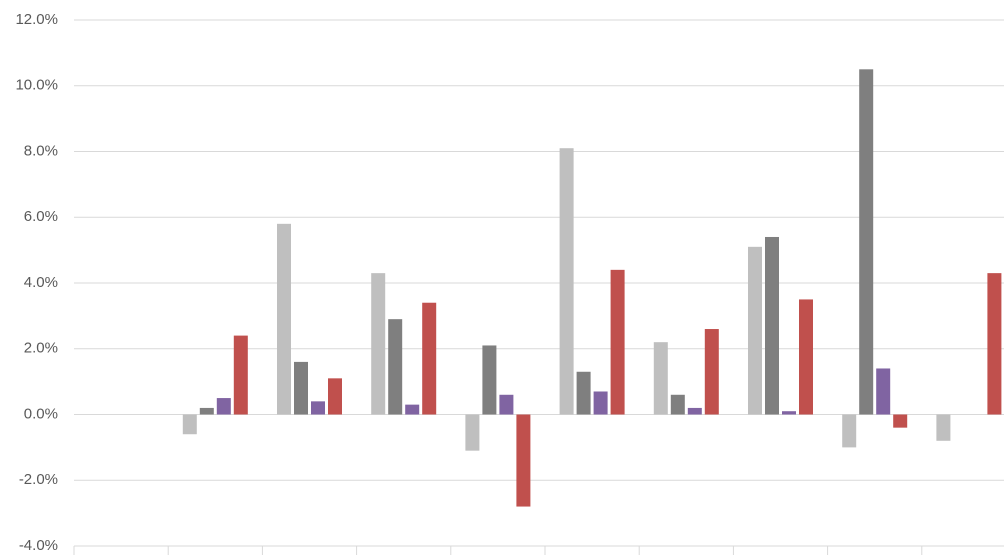  What do you see at coordinates (41, 413) in the screenshot?
I see `y-tick-label: 0.0%` at bounding box center [41, 413].